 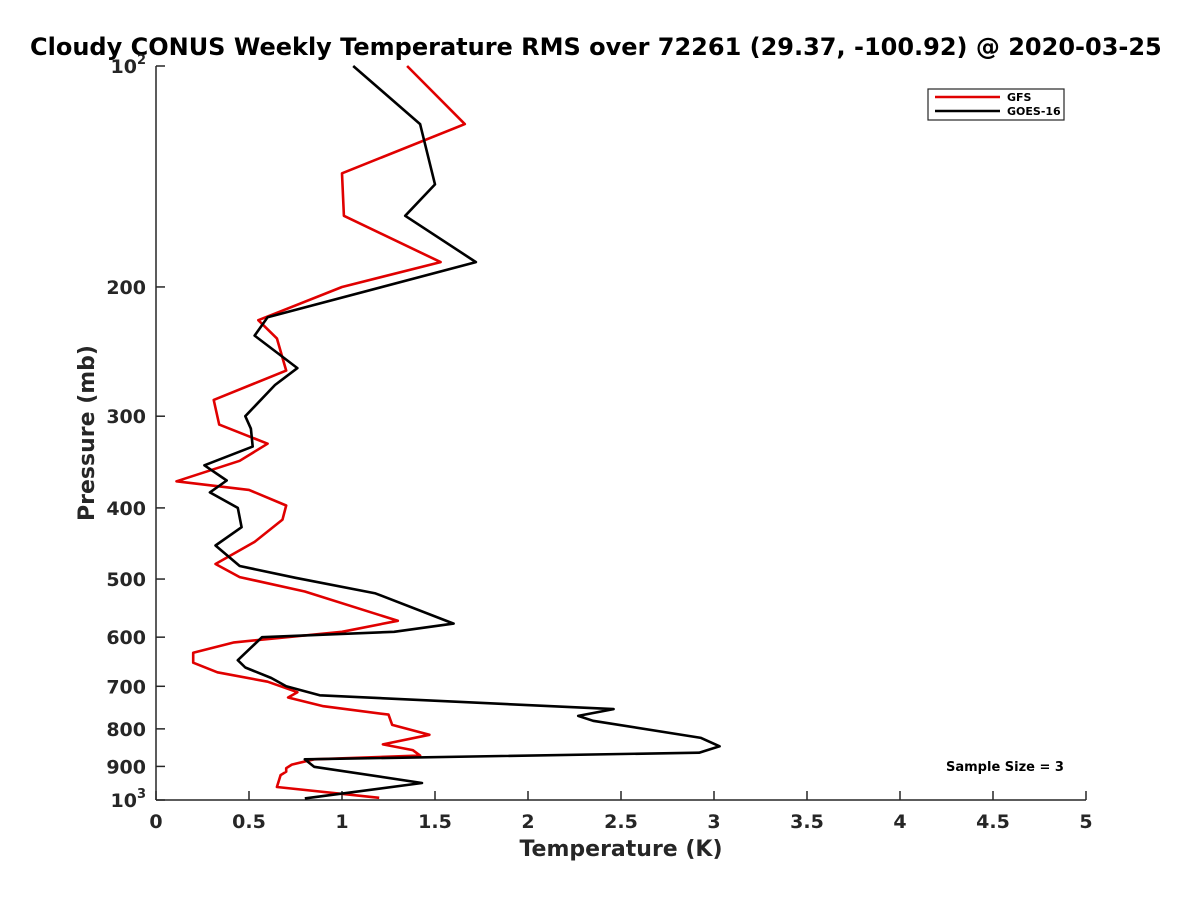 I want to click on sample-size-annotation: Sample Size = 3, so click(x=1005, y=767).